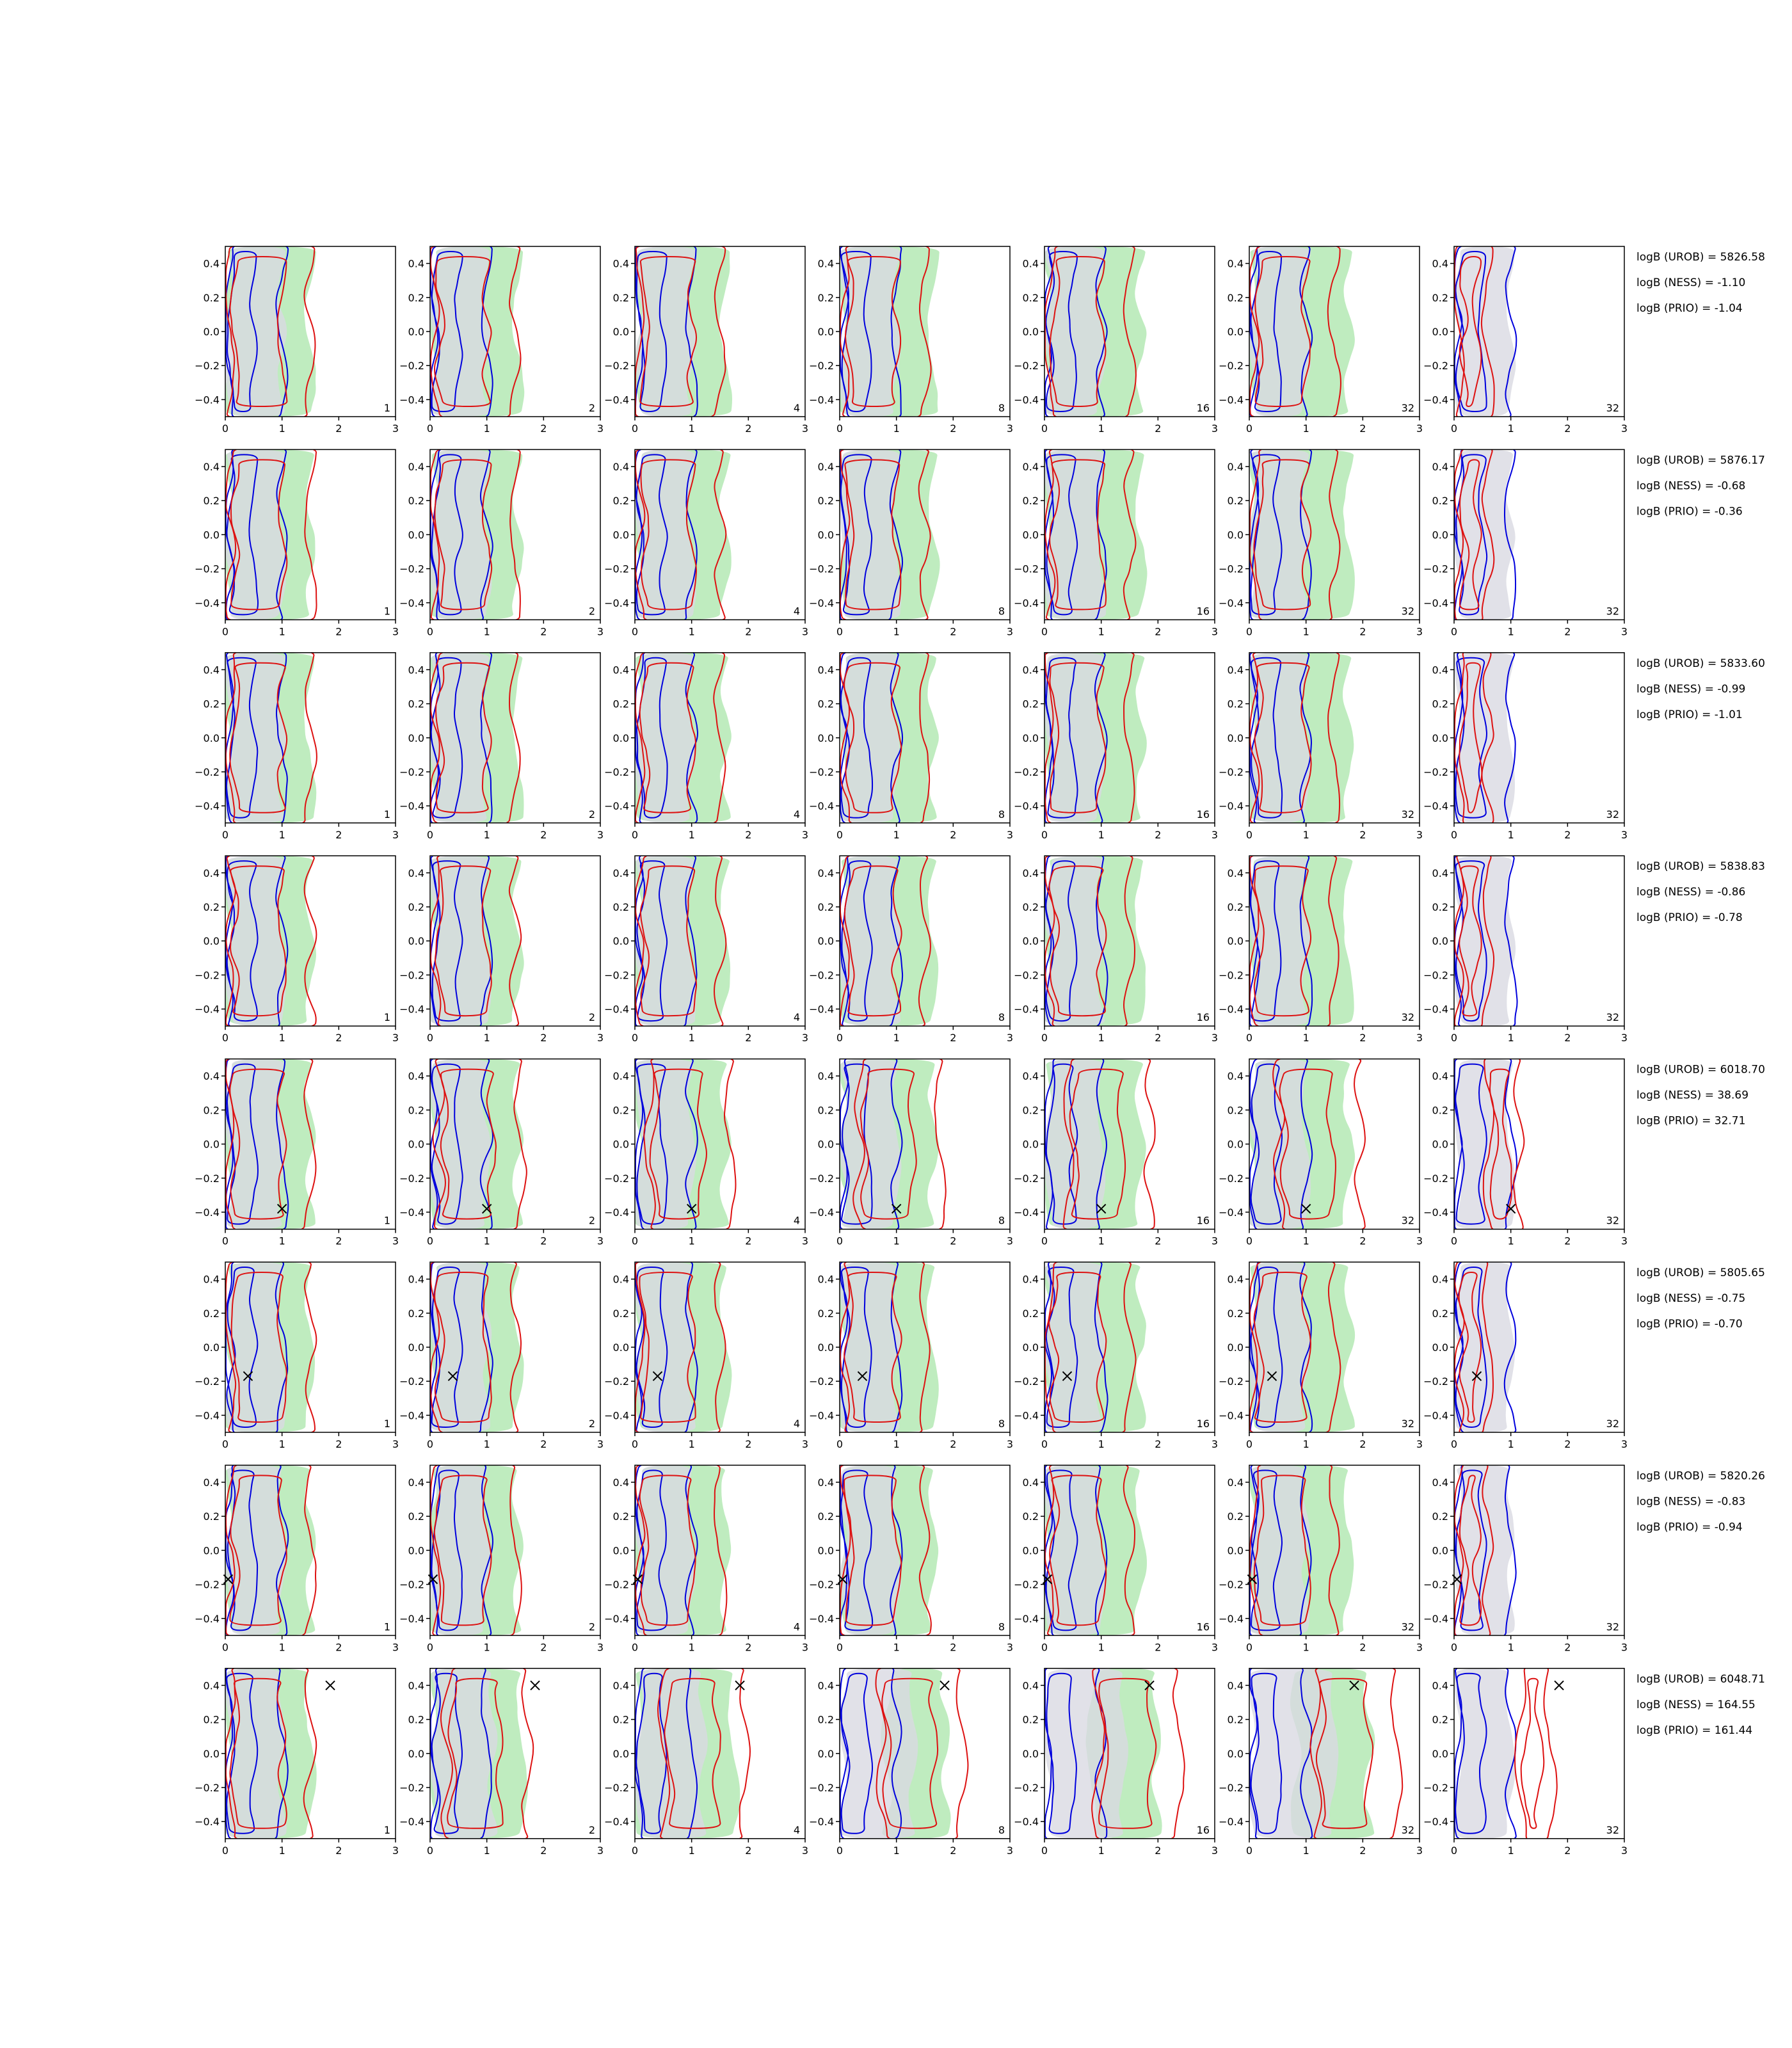  What do you see at coordinates (1116, 746) in the screenshot?
I see `subplot-panel: 0 1 2 3 0.4 0.2 0.0 −0.2 −0.4 16` at bounding box center [1116, 746].